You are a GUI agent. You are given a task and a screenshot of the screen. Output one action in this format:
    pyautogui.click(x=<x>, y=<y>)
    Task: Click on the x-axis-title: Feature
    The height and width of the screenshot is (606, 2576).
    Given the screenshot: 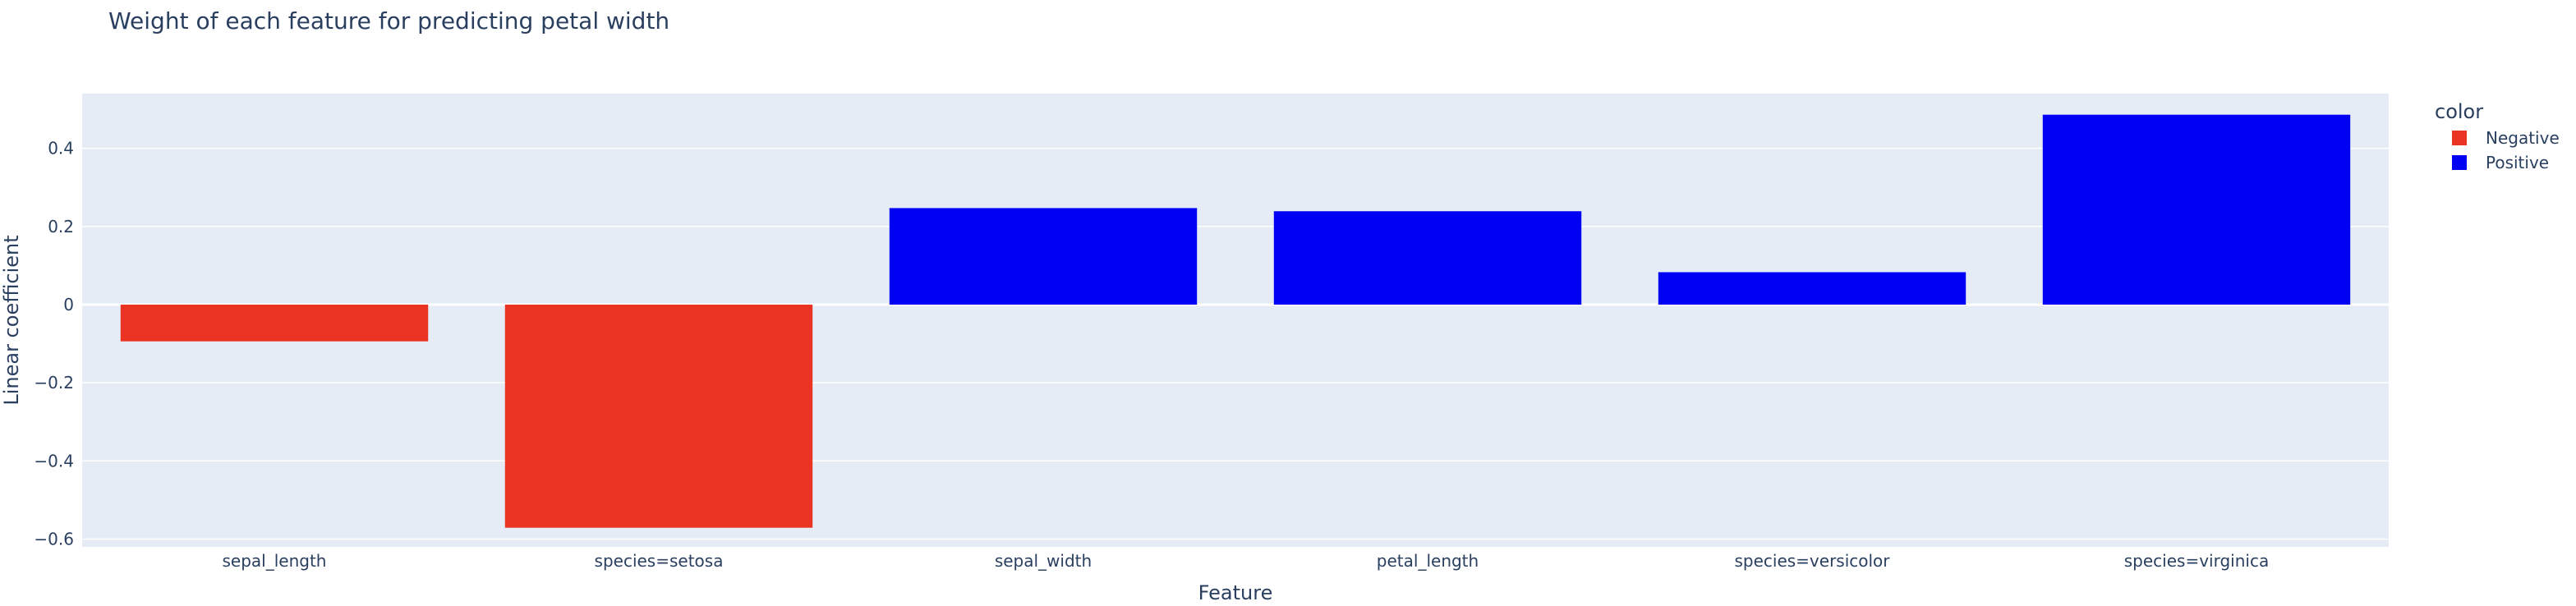 What is the action you would take?
    pyautogui.click(x=1235, y=592)
    